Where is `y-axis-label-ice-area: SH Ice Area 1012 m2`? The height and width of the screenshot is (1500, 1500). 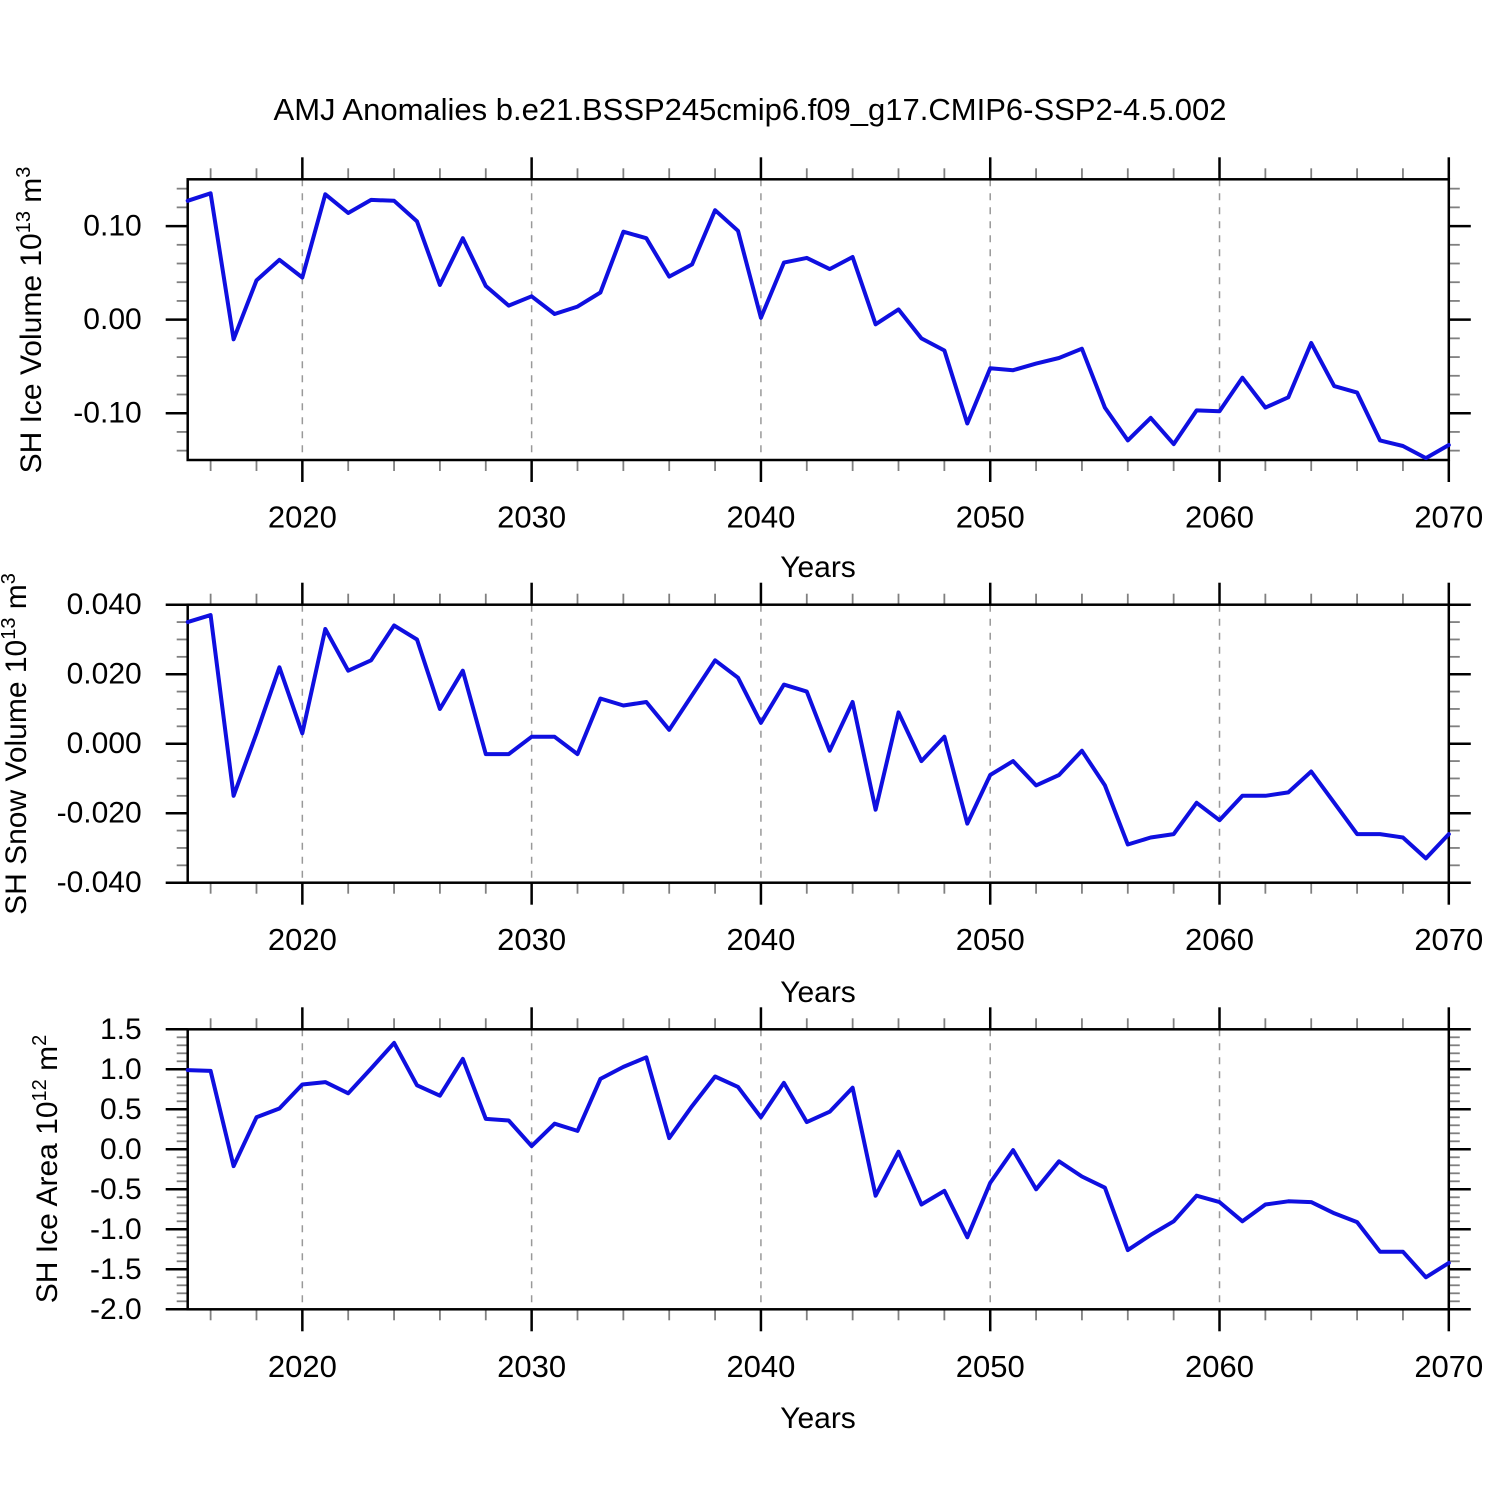 y-axis-label-ice-area: SH Ice Area 1012 m2 is located at coordinates (47, 1169).